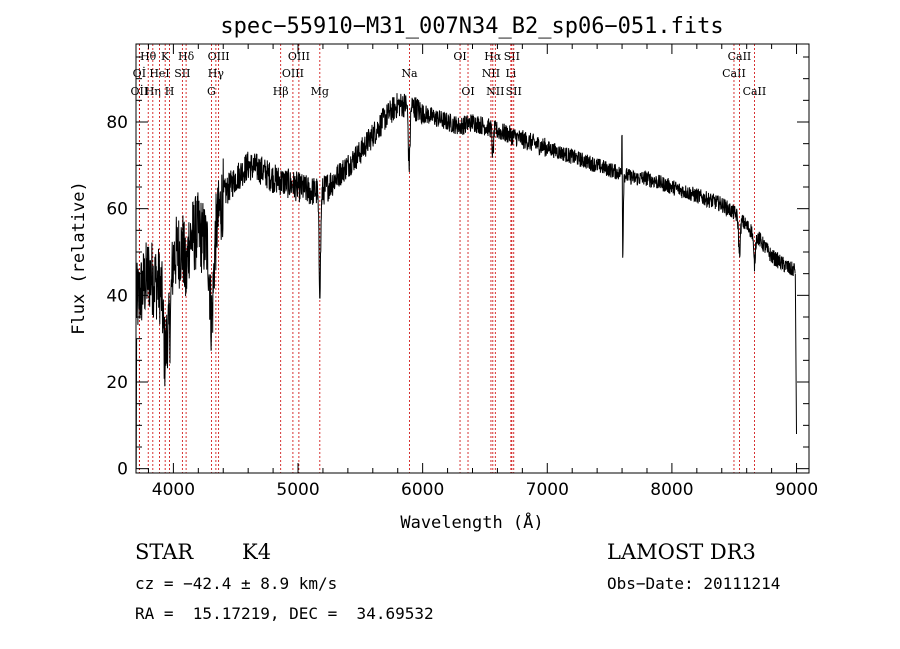 Image resolution: width=900 pixels, height=649 pixels. What do you see at coordinates (422, 490) in the screenshot?
I see `x-tick-label: 6000` at bounding box center [422, 490].